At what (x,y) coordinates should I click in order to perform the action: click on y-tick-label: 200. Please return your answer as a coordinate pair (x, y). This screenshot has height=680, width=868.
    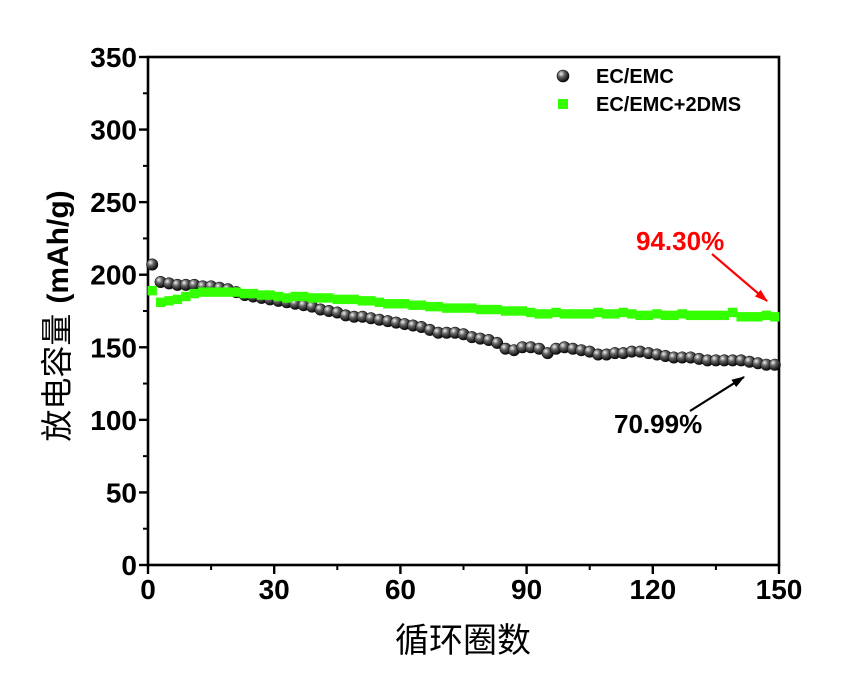
    Looking at the image, I should click on (113, 275).